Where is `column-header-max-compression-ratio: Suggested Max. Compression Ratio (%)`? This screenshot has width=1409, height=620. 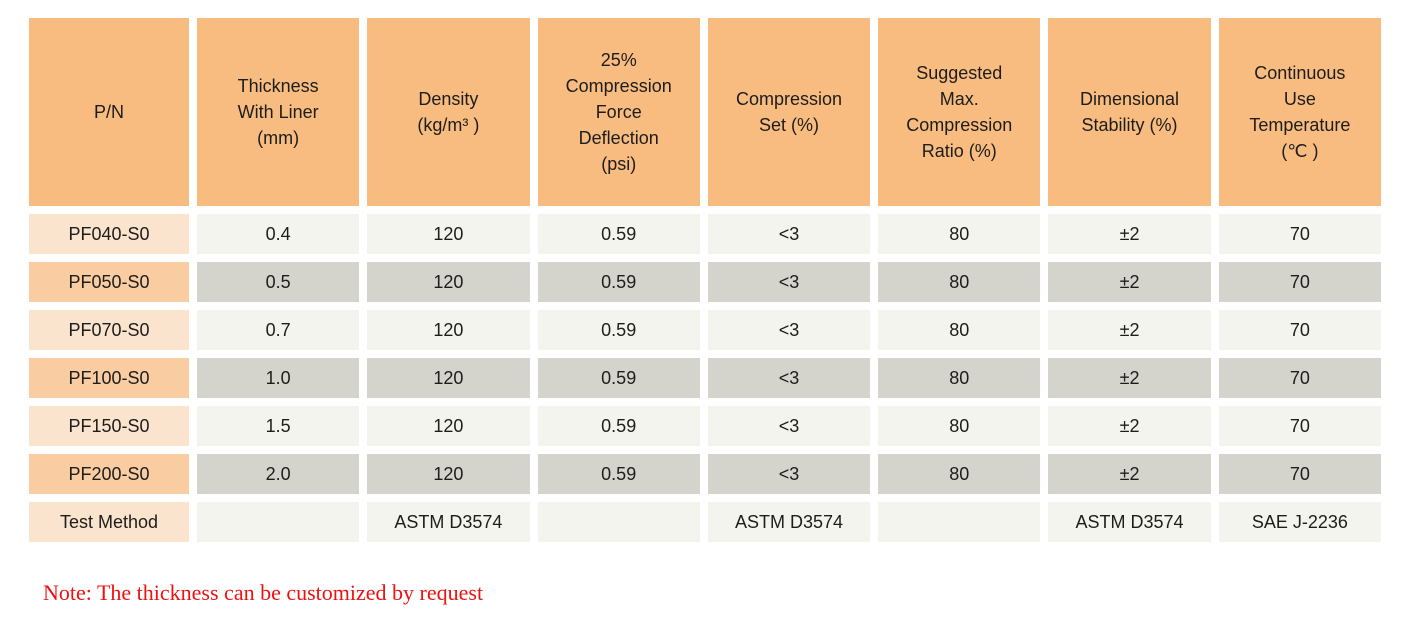
column-header-max-compression-ratio: Suggested Max. Compression Ratio (%) is located at coordinates (959, 112).